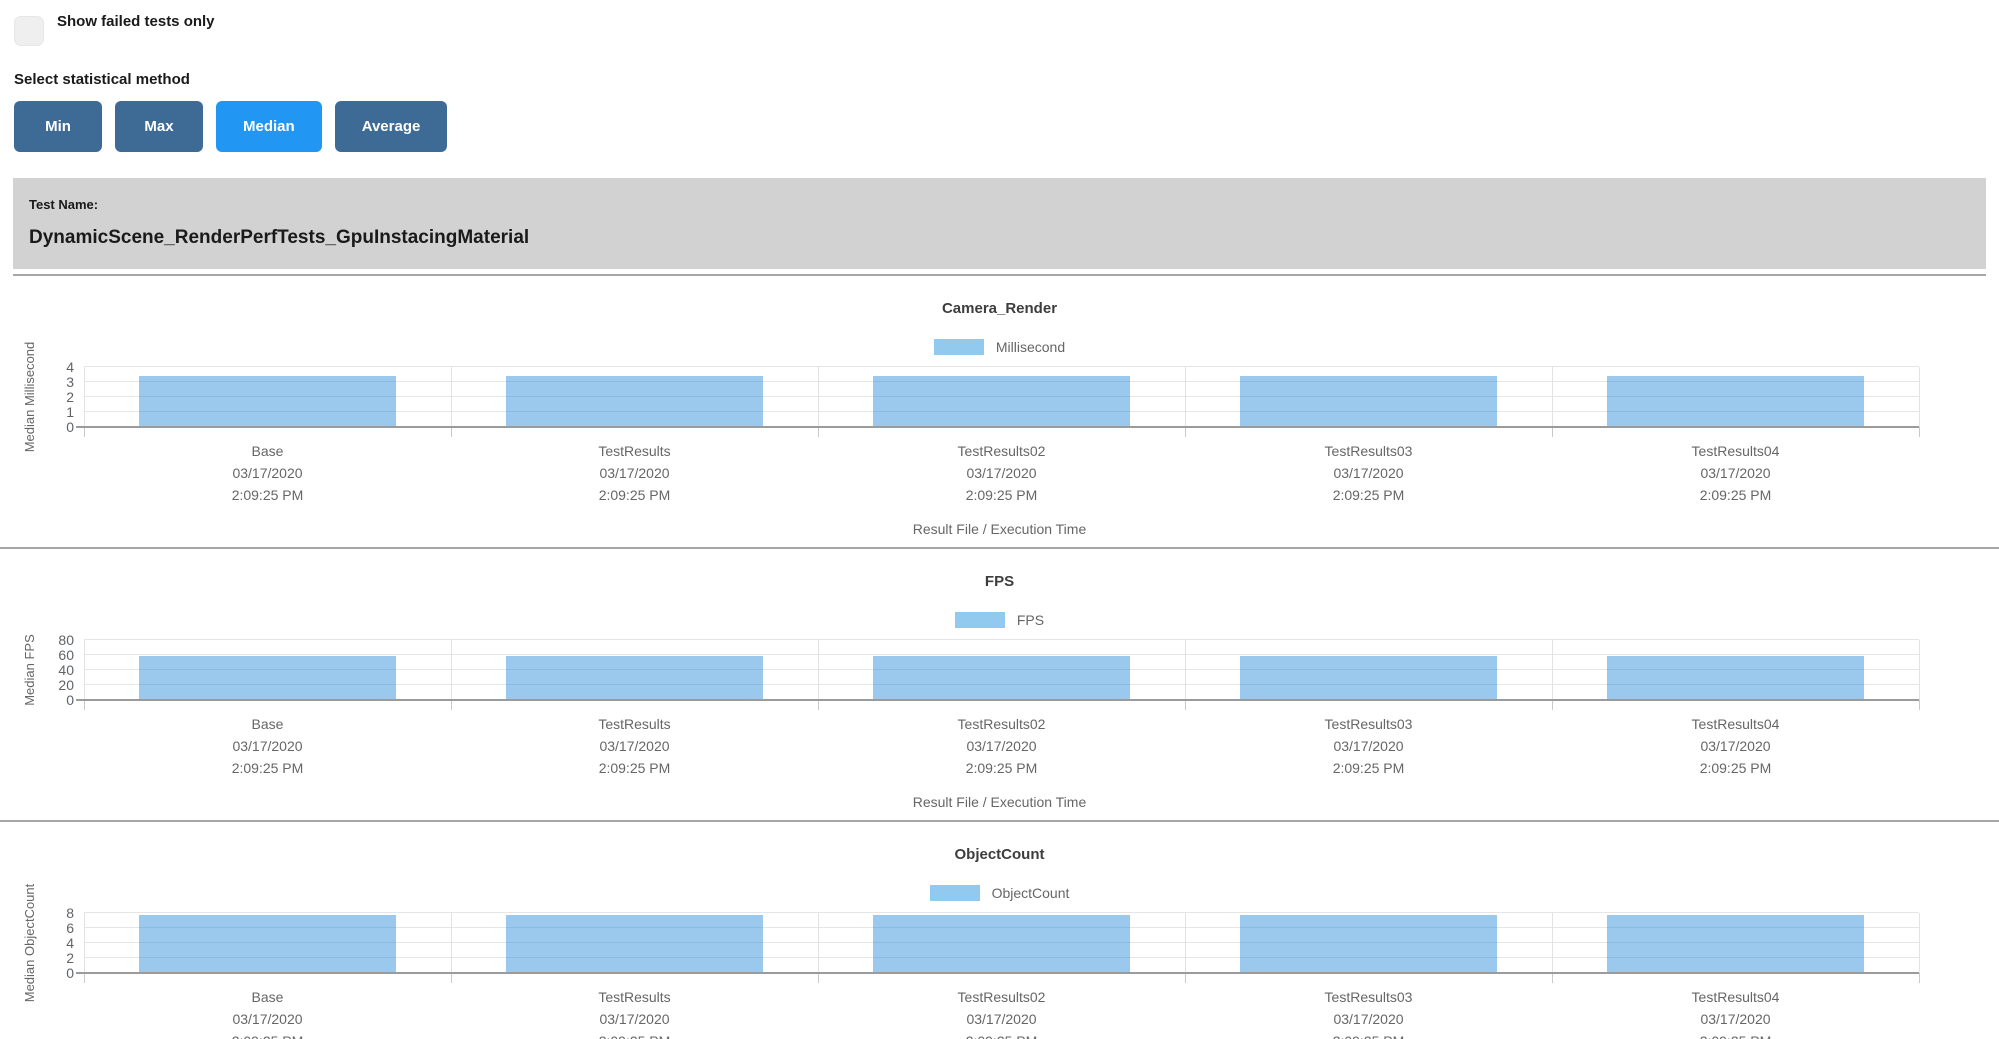  What do you see at coordinates (136, 21) in the screenshot?
I see `show-failed-label: Show failed tests only` at bounding box center [136, 21].